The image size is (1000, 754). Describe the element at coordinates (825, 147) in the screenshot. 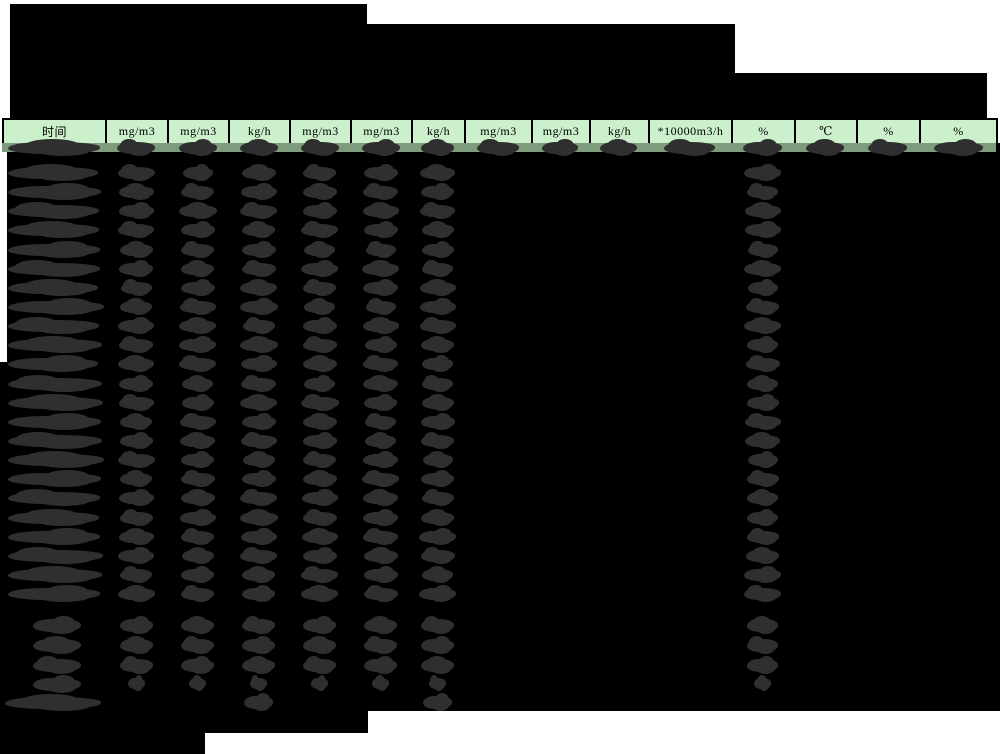

I see `redacted-subheader-label-col12` at that location.